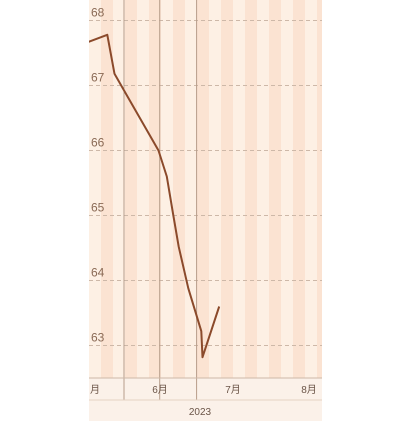 This screenshot has height=421, width=406. Describe the element at coordinates (98, 338) in the screenshot. I see `y-tick-label: 63` at that location.